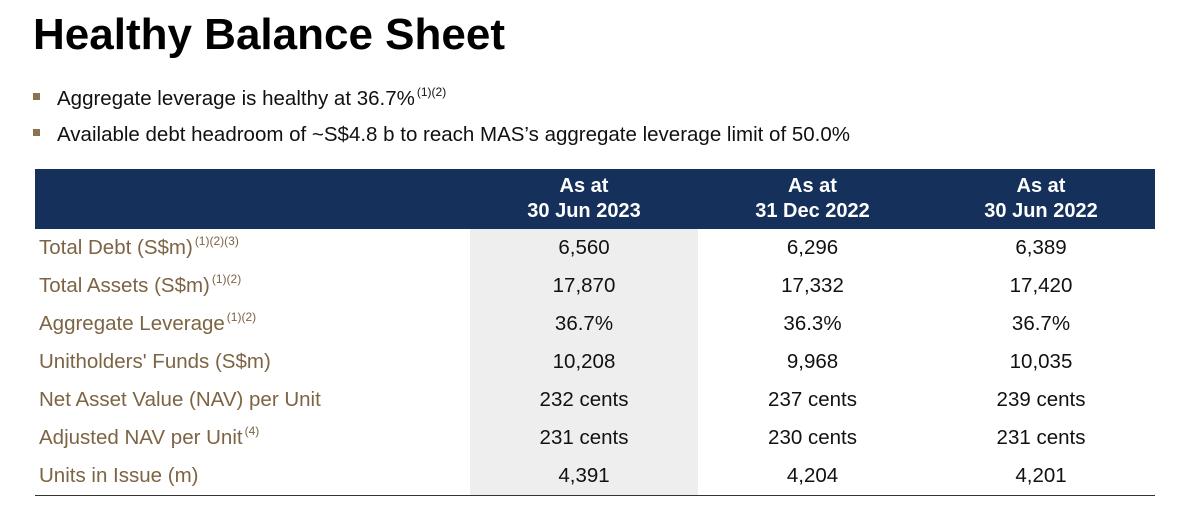 This screenshot has width=1200, height=525. What do you see at coordinates (269, 34) in the screenshot?
I see `page-title: Healthy Balance Sheet` at bounding box center [269, 34].